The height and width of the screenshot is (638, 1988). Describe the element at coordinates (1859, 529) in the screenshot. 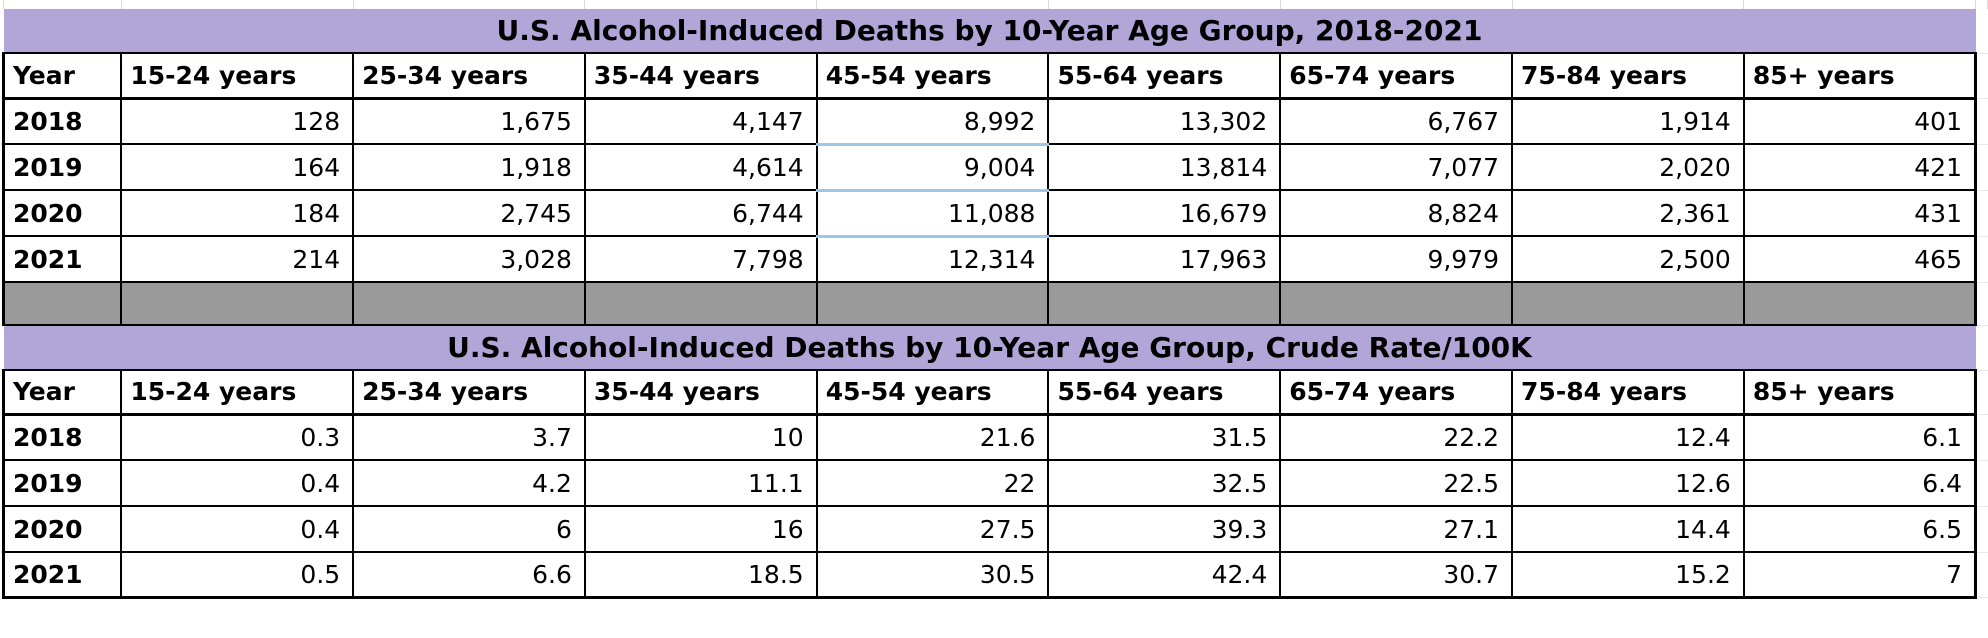

I see `data-cell: 6.5` at that location.